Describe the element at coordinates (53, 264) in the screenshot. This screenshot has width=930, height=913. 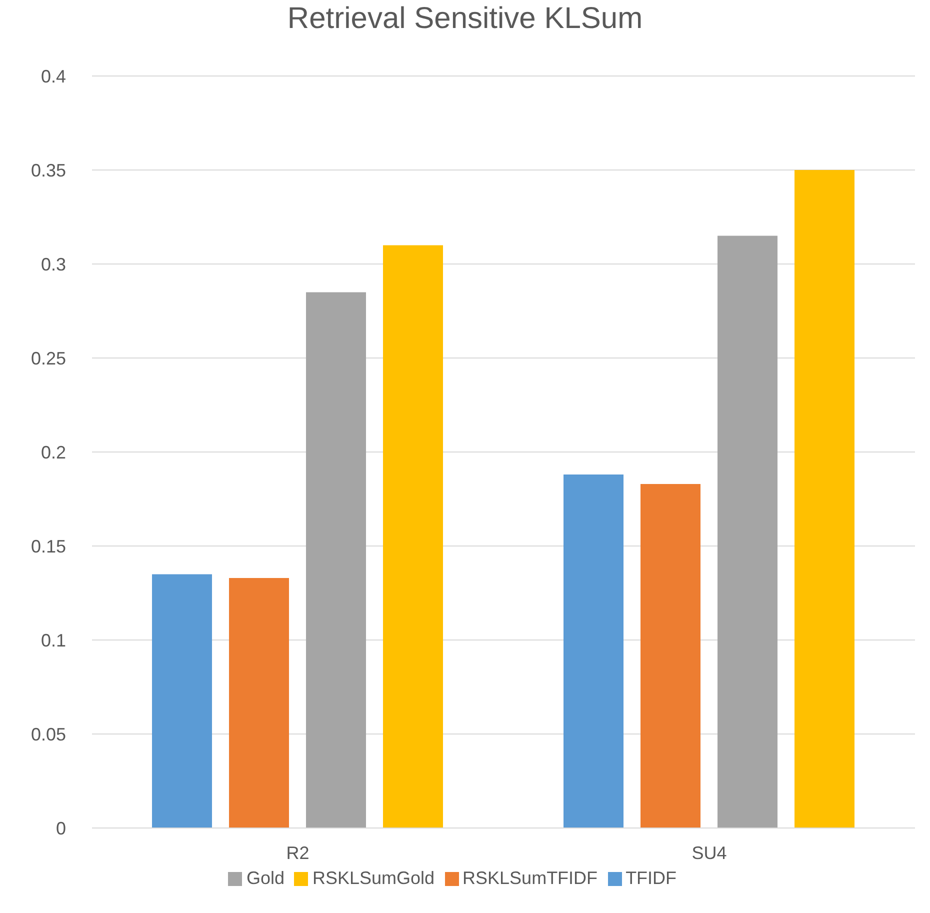
I see `y-tick-label: 0.3` at that location.